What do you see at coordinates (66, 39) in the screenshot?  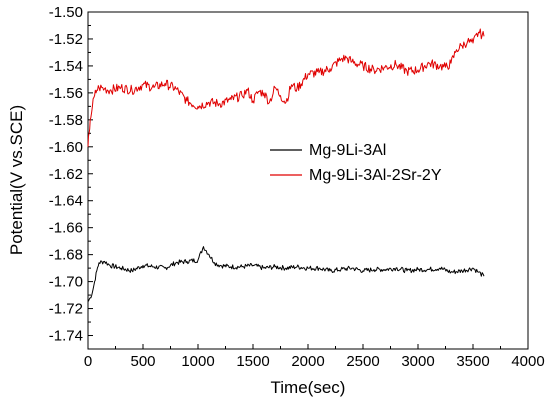 I see `y-tick-label: -1.52` at bounding box center [66, 39].